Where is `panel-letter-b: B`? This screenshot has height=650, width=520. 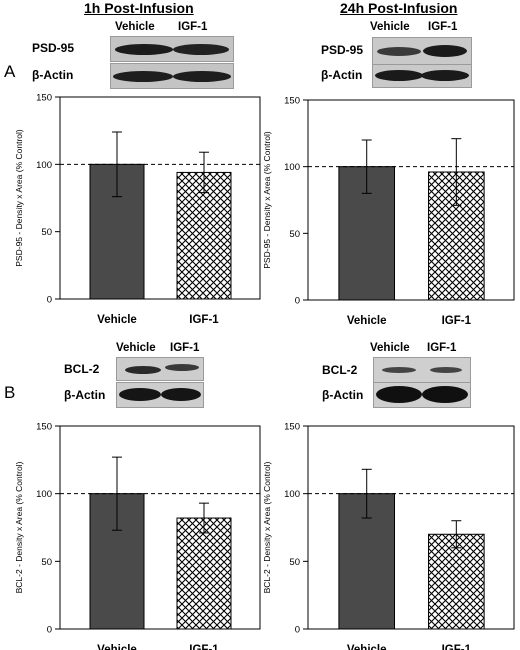
panel-letter-b: B is located at coordinates (10, 392).